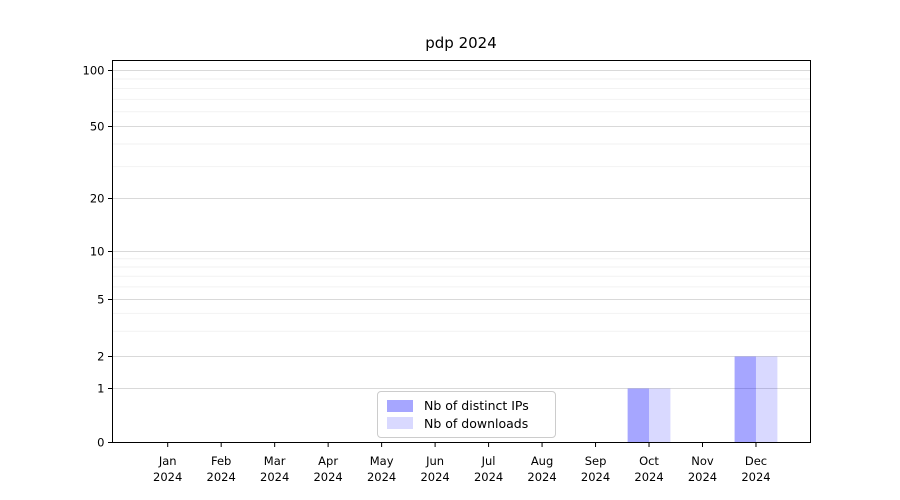  Describe the element at coordinates (756, 461) in the screenshot. I see `x-tick-label-month: Dec` at that location.